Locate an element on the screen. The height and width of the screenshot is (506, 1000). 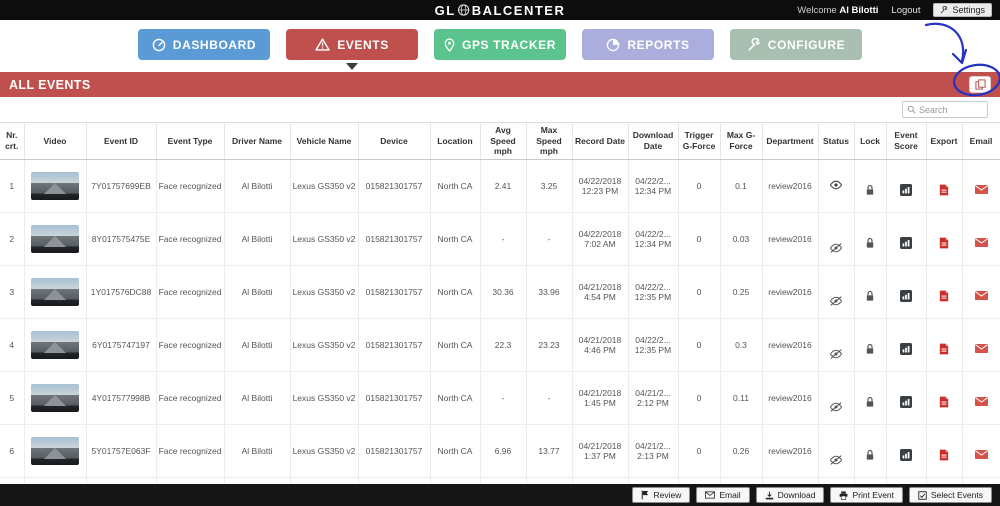
column-header: Event Type is located at coordinates (190, 141).